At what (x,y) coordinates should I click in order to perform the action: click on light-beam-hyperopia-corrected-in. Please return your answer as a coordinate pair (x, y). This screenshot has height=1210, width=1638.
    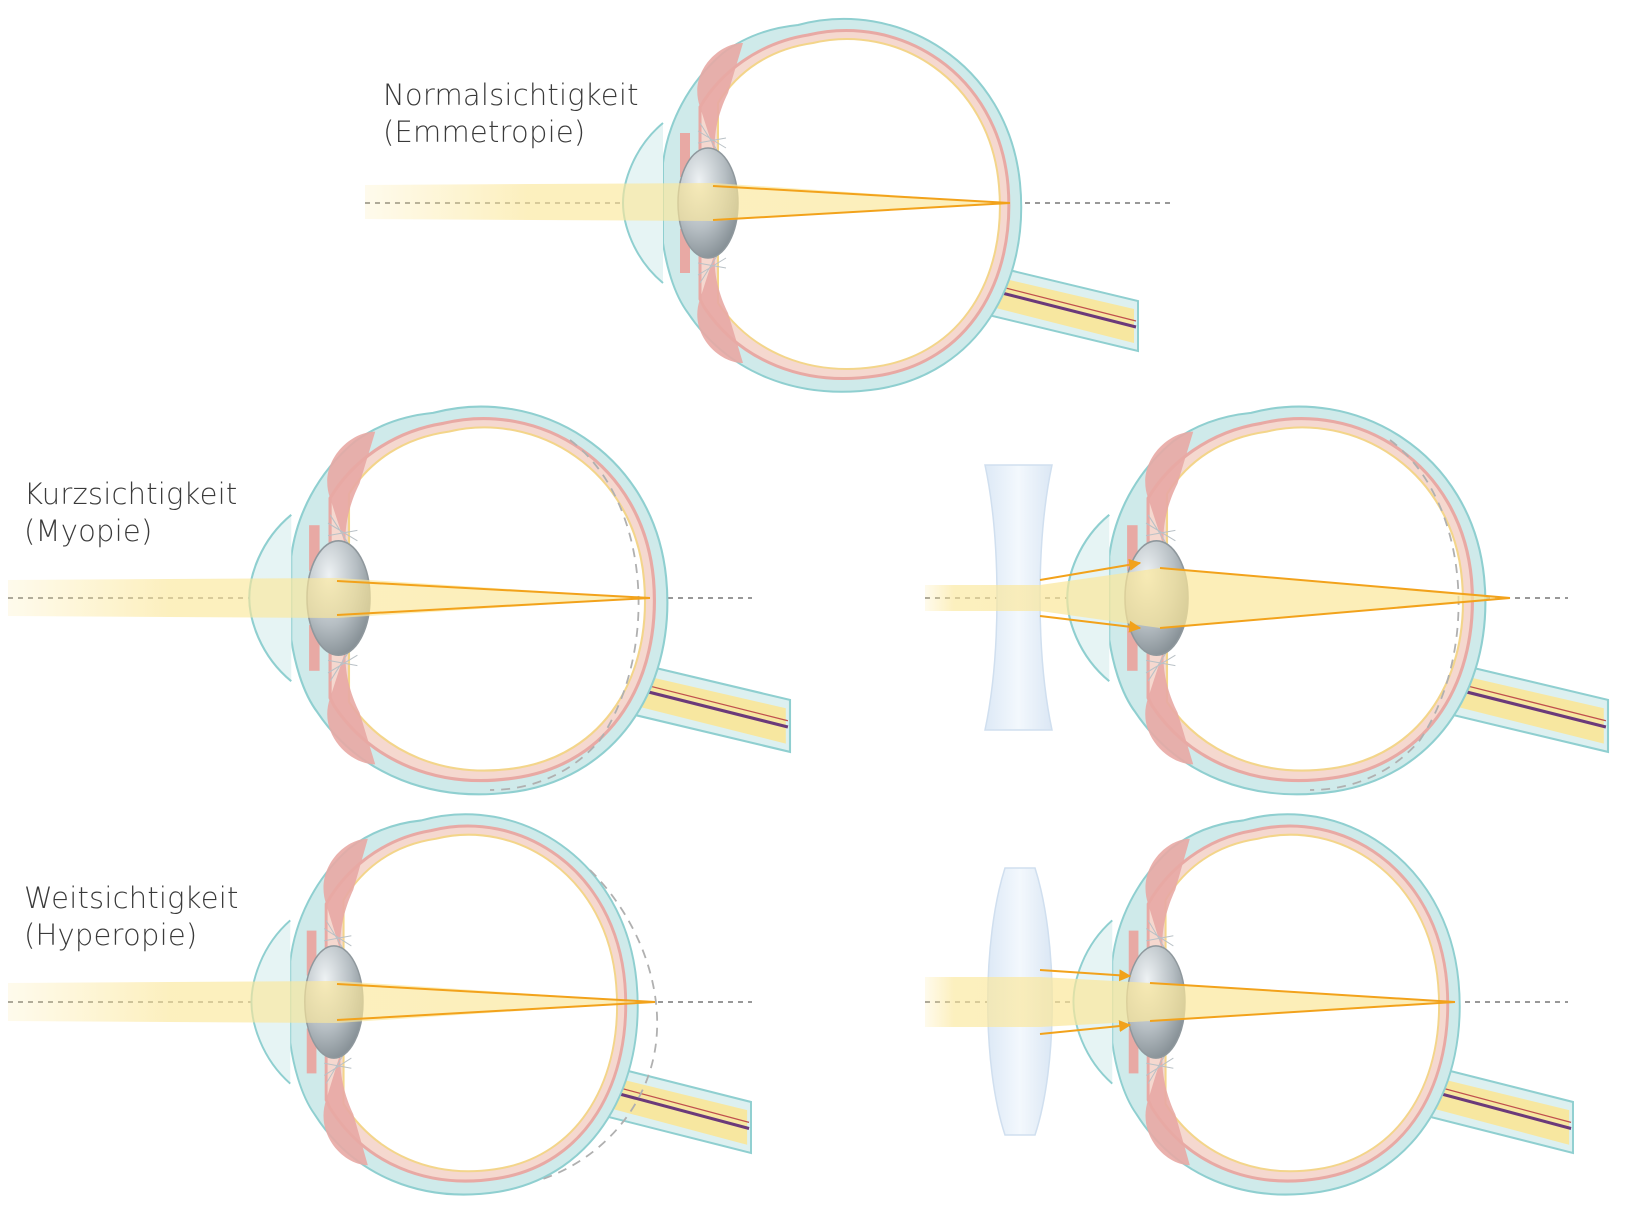
    Looking at the image, I should click on (982, 1002).